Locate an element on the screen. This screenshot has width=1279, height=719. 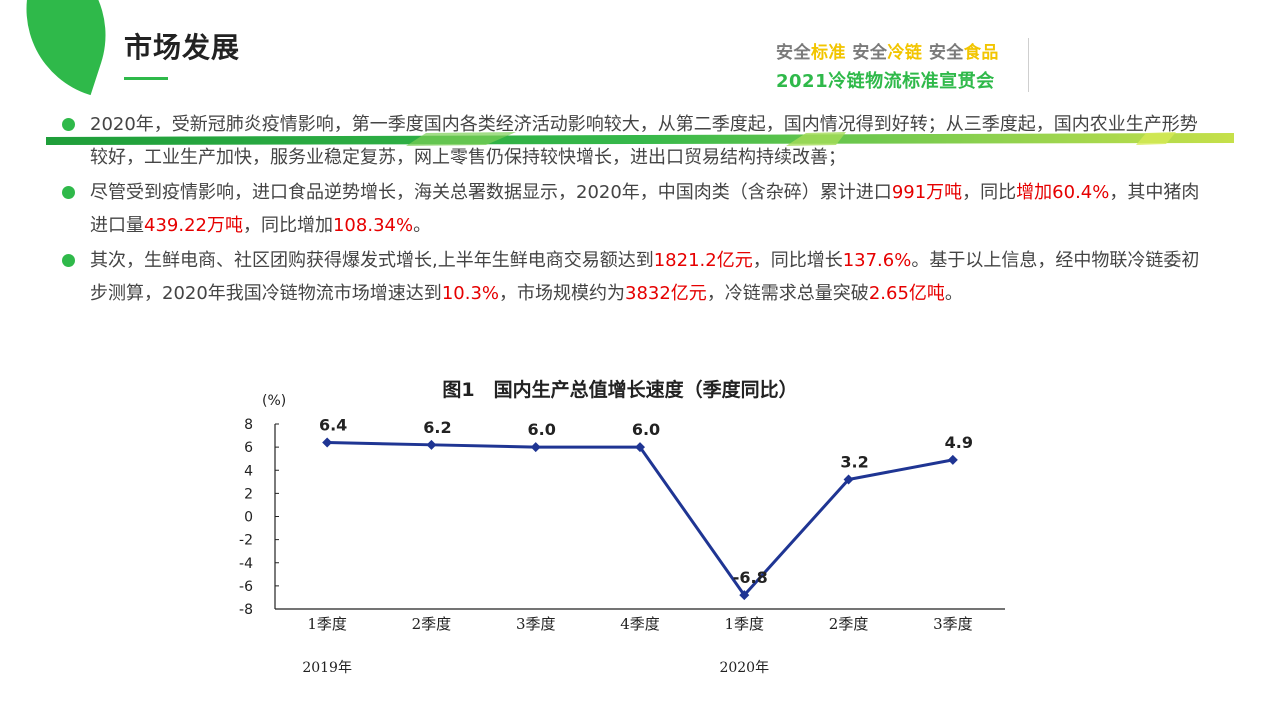
corner-leaf-decoration is located at coordinates (66, 48).